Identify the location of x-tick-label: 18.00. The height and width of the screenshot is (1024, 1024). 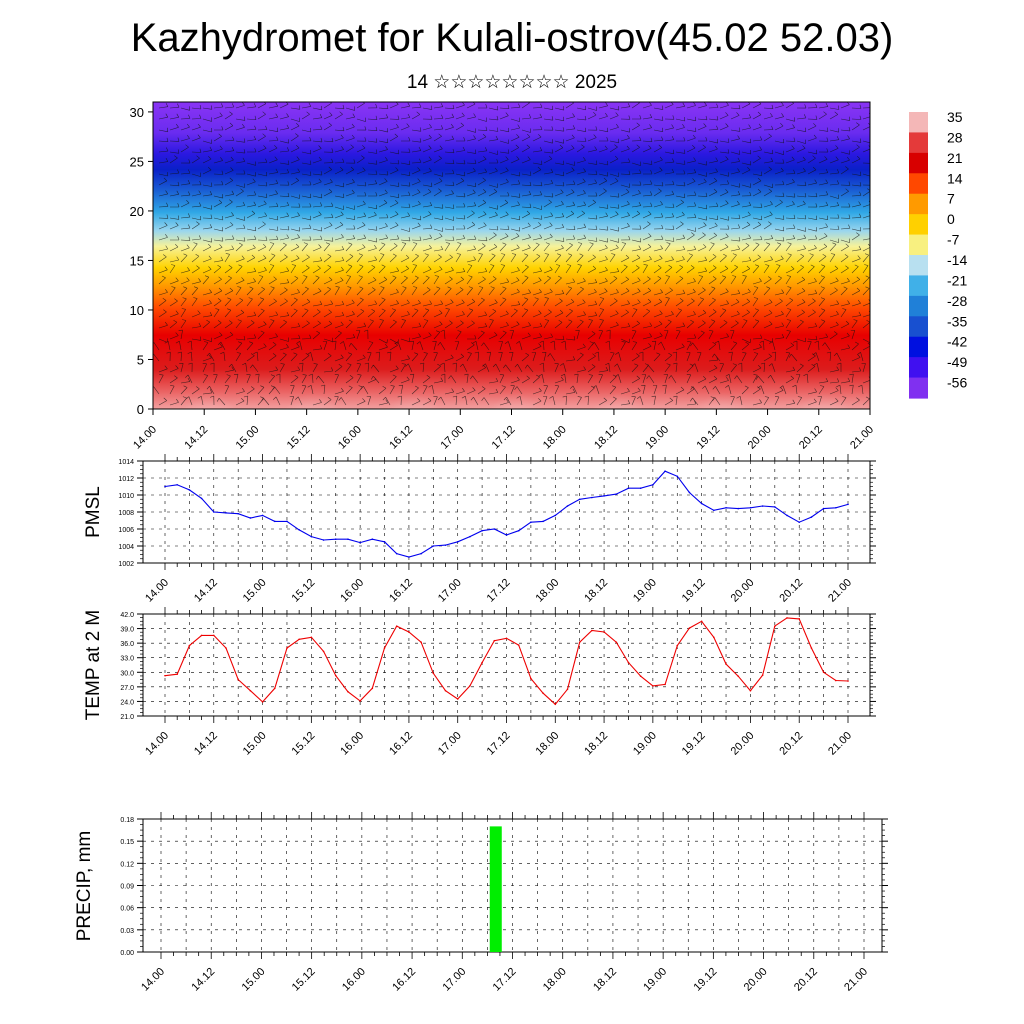
(547, 744).